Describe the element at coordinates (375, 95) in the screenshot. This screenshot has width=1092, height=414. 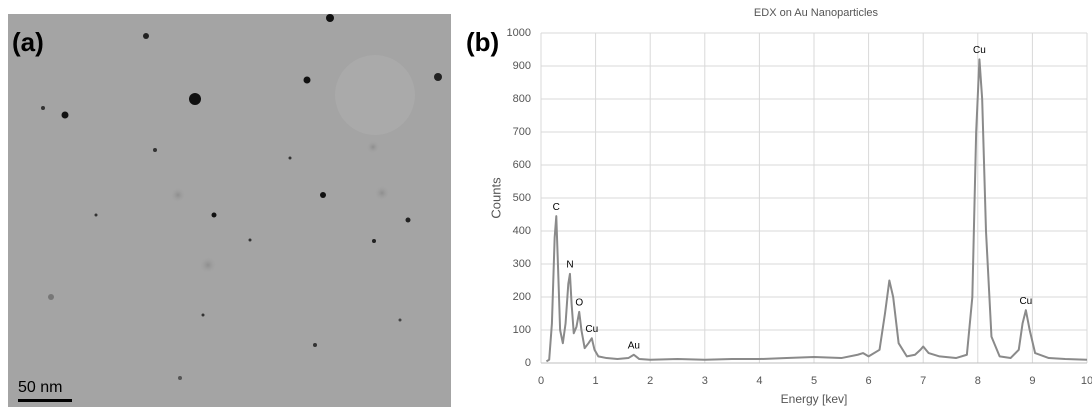
I see `haze` at that location.